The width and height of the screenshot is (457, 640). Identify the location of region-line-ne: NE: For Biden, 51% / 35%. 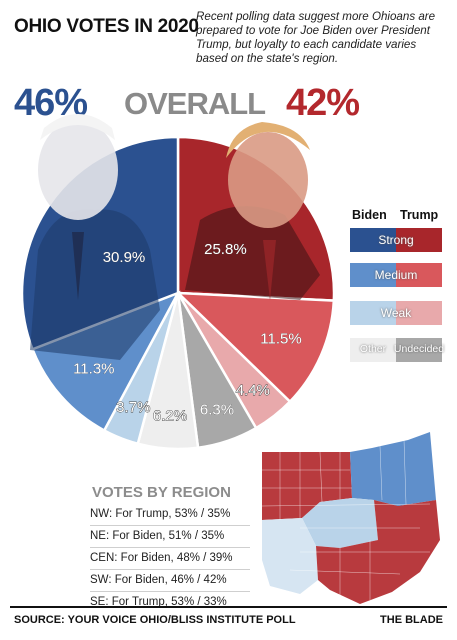
(170, 539).